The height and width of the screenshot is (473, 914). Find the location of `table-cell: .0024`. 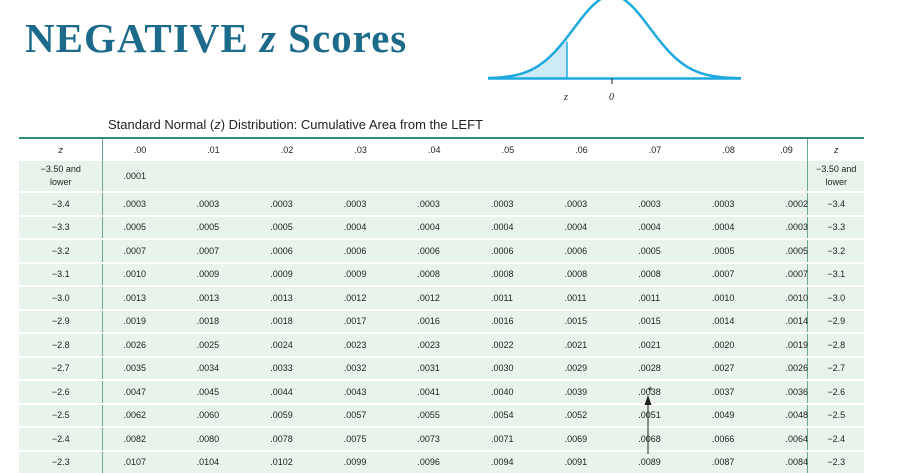

table-cell: .0024 is located at coordinates (287, 345).